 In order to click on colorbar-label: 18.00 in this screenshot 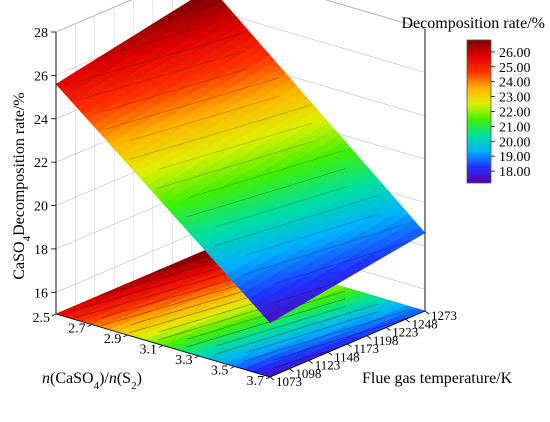, I will do `click(515, 172)`.